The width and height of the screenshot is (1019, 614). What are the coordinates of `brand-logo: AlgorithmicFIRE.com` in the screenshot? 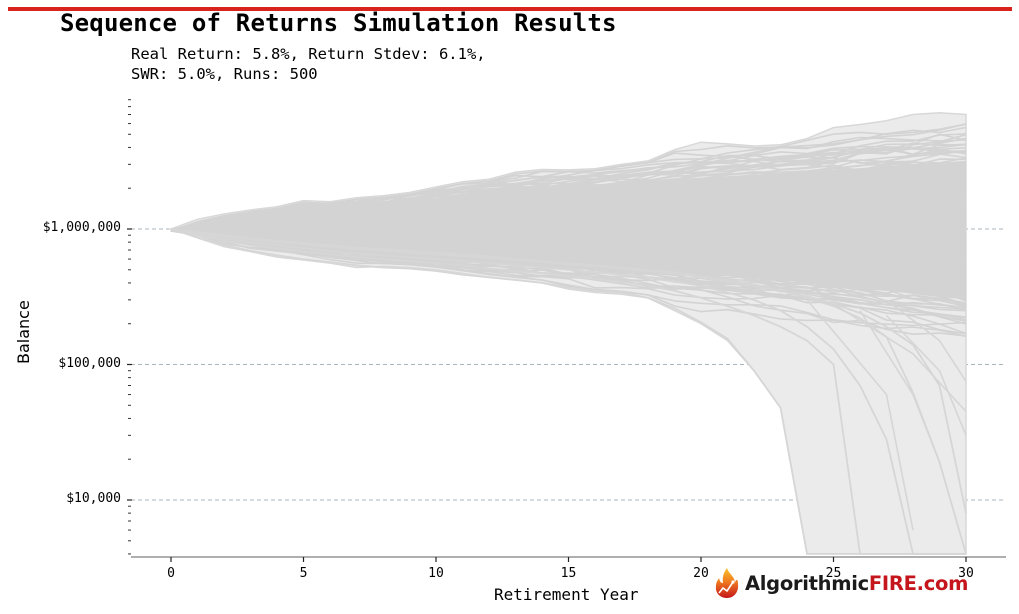 It's located at (840, 583).